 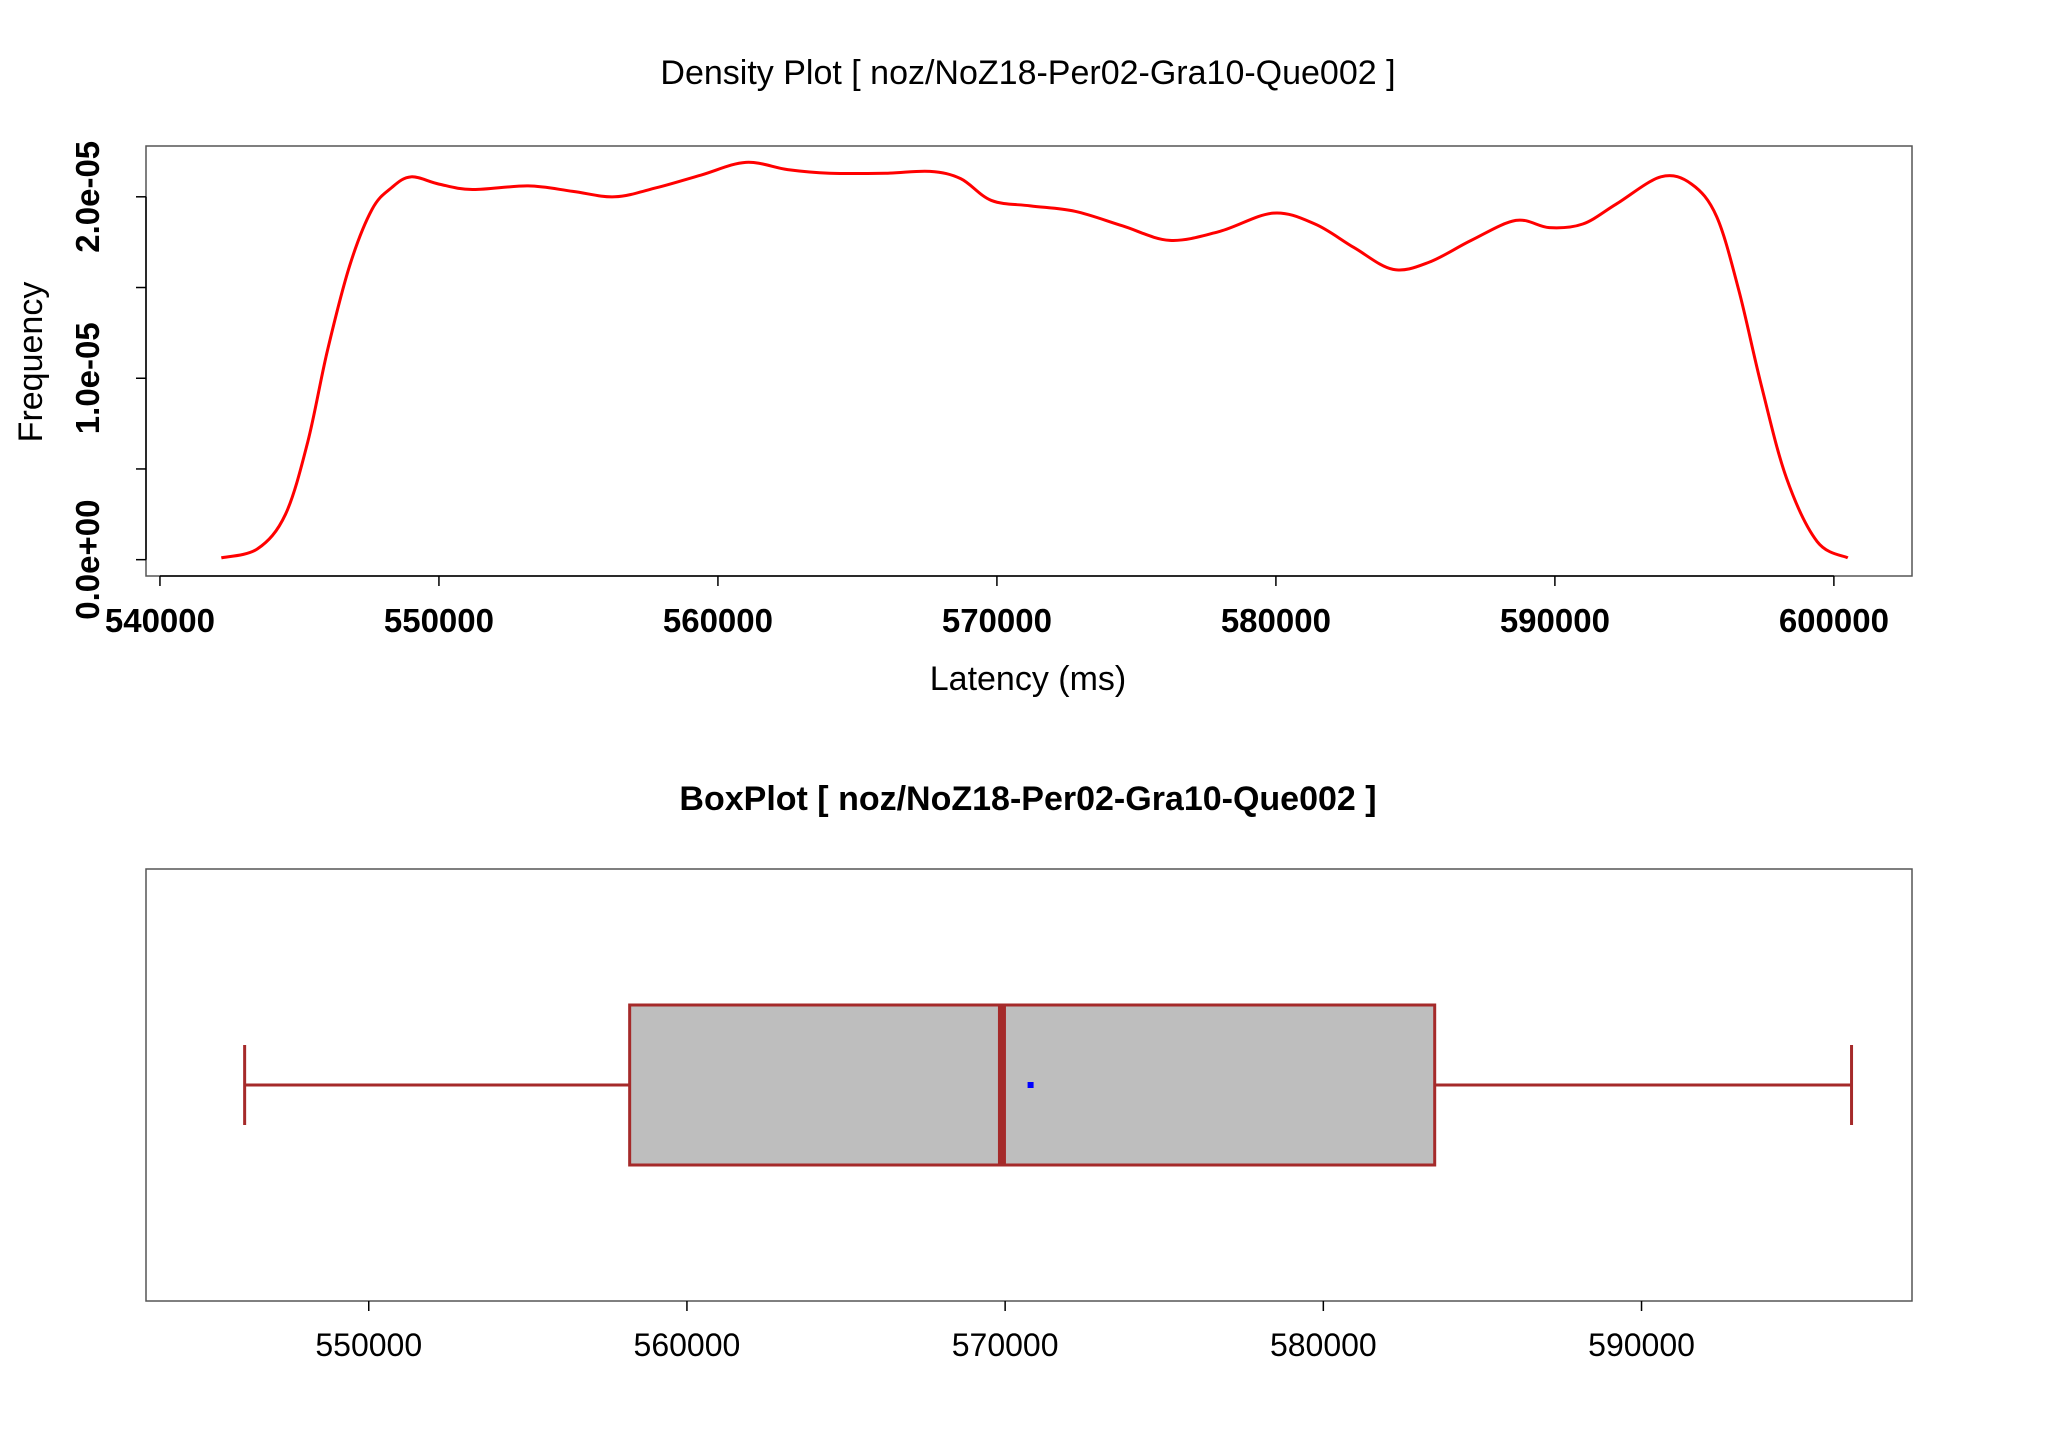 I want to click on density-y-axis: 0.0e+00 1.0e-05 2.0e-05, so click(x=108, y=380).